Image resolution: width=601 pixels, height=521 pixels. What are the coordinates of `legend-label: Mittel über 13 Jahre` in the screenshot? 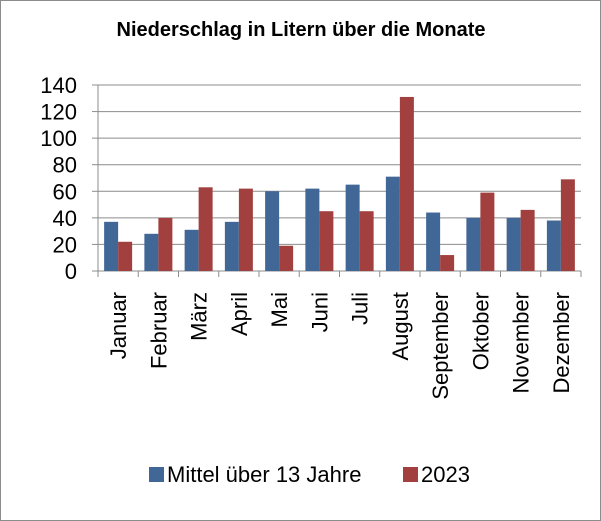 It's located at (264, 474).